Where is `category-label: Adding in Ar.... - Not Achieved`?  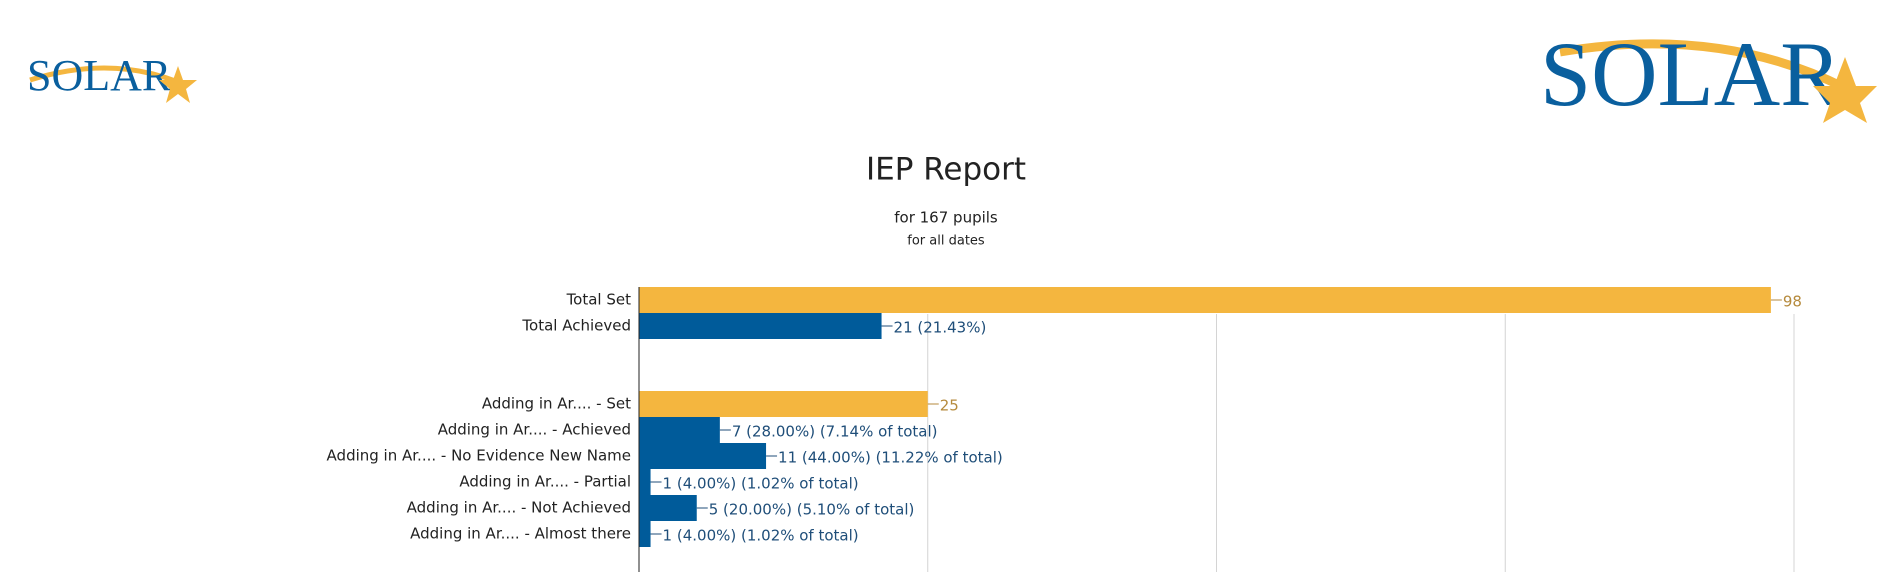 category-label: Adding in Ar.... - Not Achieved is located at coordinates (519, 508).